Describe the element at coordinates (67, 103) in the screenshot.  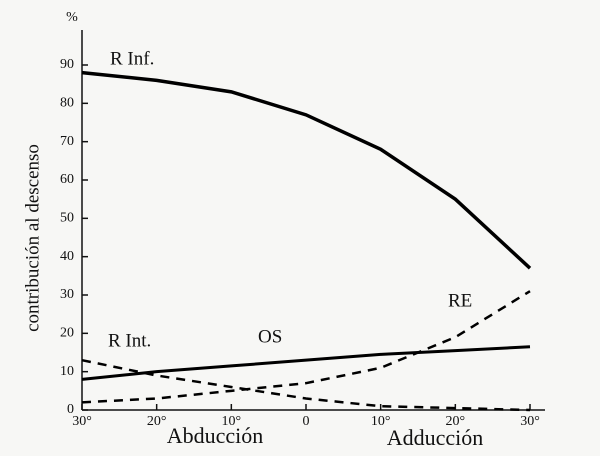
I see `y-tick-label: 80` at that location.